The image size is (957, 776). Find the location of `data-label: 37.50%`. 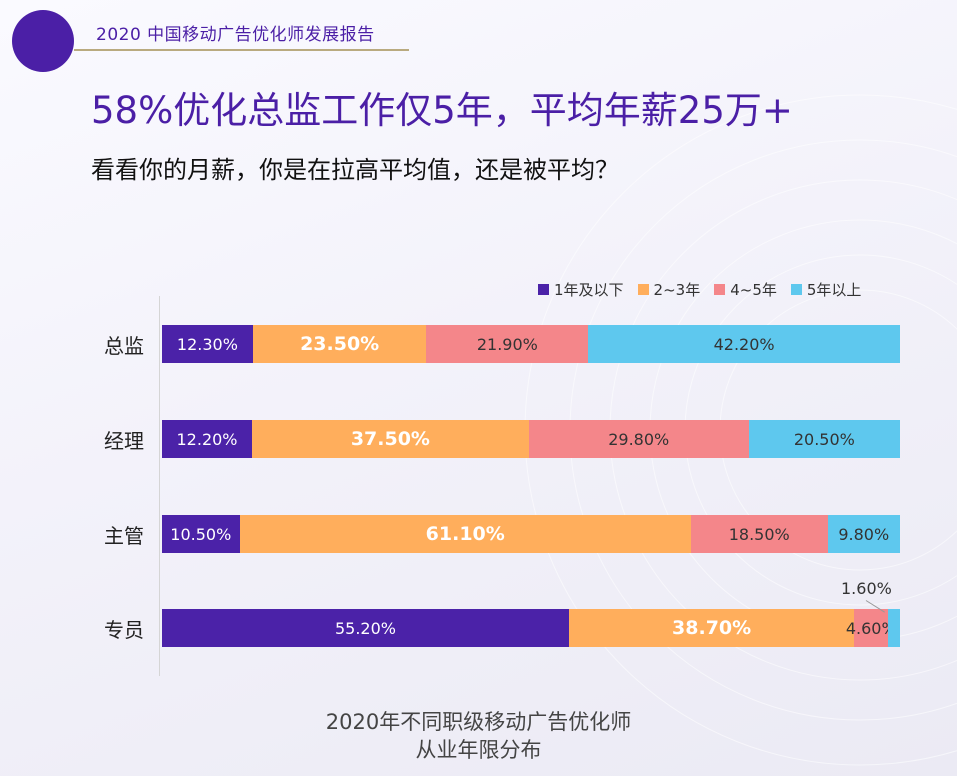

data-label: 37.50% is located at coordinates (390, 439).